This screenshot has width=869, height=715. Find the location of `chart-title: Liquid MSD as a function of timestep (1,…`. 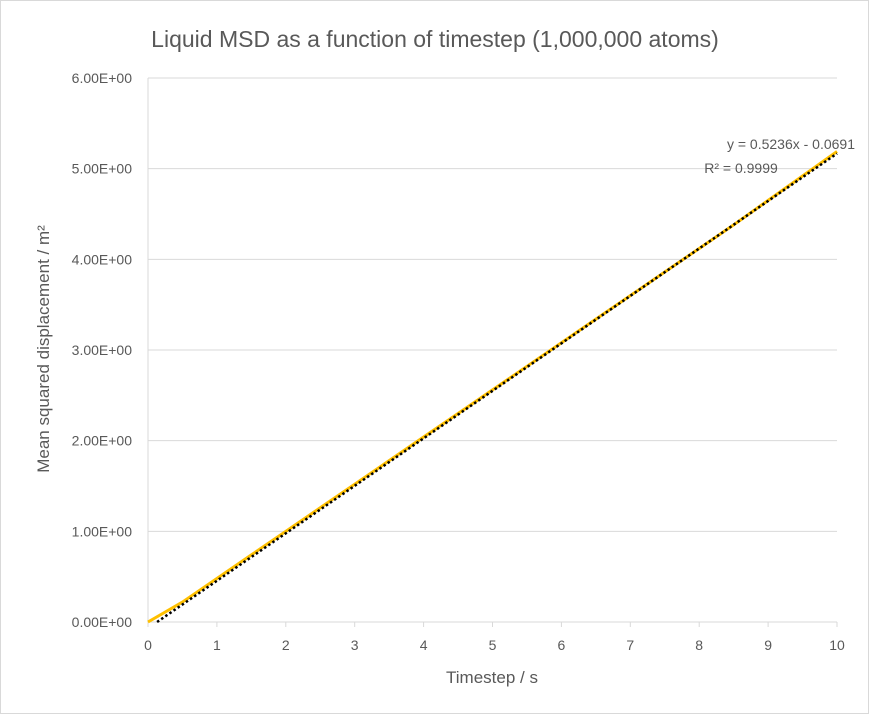

chart-title: Liquid MSD as a function of timestep (1,… is located at coordinates (435, 39).